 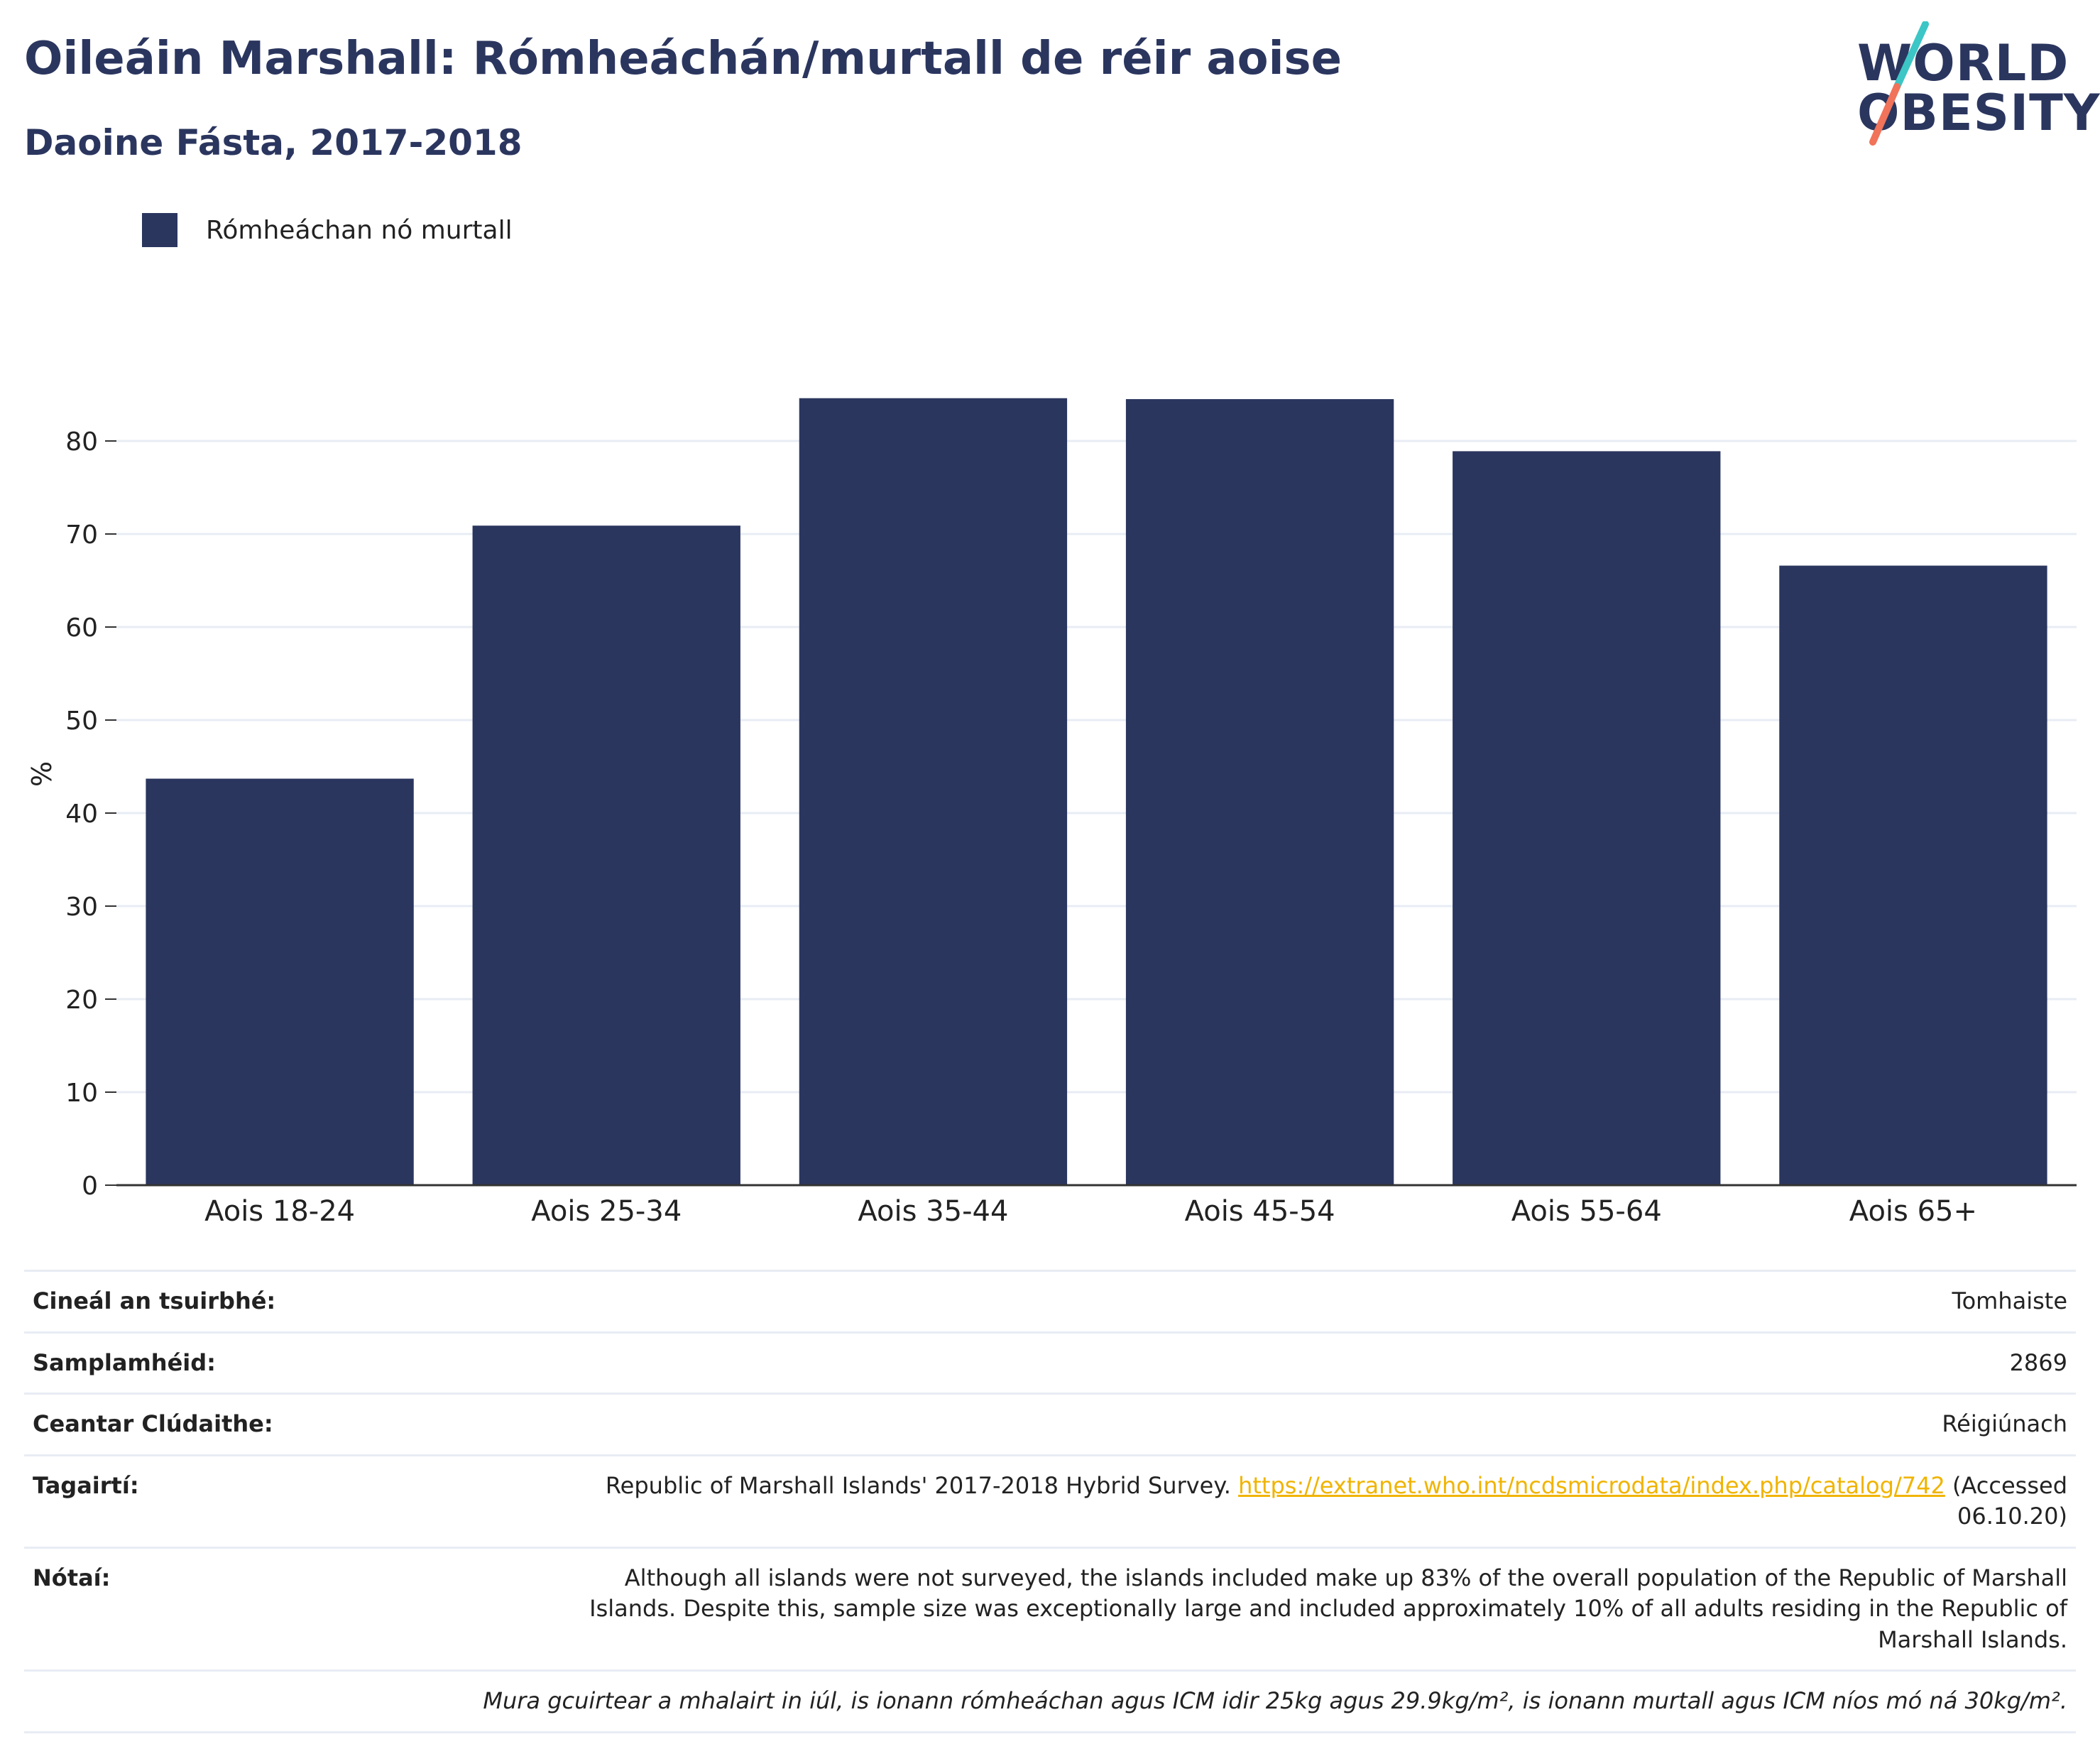 I want to click on x-category-label: Aois 35-44, so click(x=933, y=1211).